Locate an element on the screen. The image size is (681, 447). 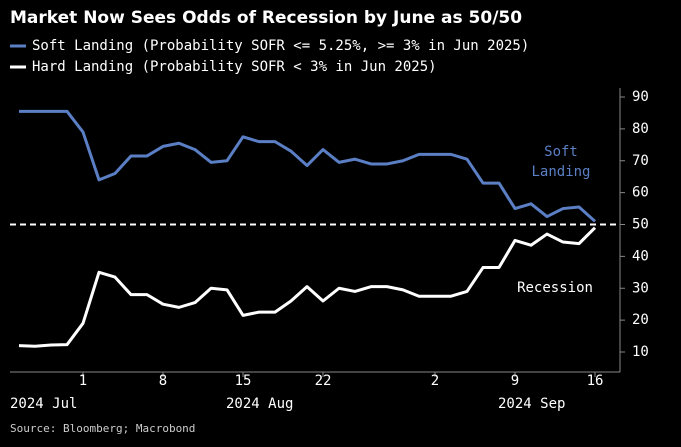
x-tick-label: 16 is located at coordinates (595, 381).